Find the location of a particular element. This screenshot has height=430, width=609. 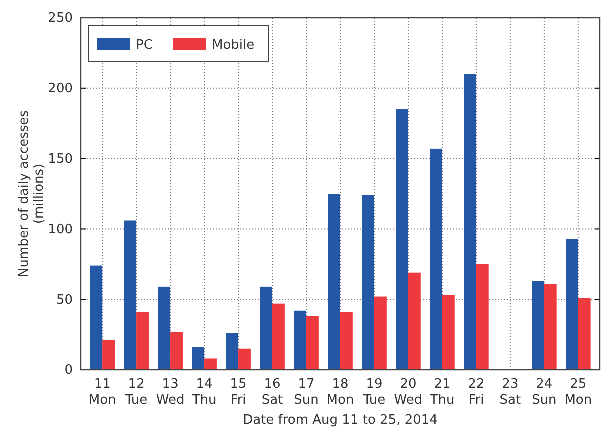

x-tick-label: 24 Sun is located at coordinates (544, 392).